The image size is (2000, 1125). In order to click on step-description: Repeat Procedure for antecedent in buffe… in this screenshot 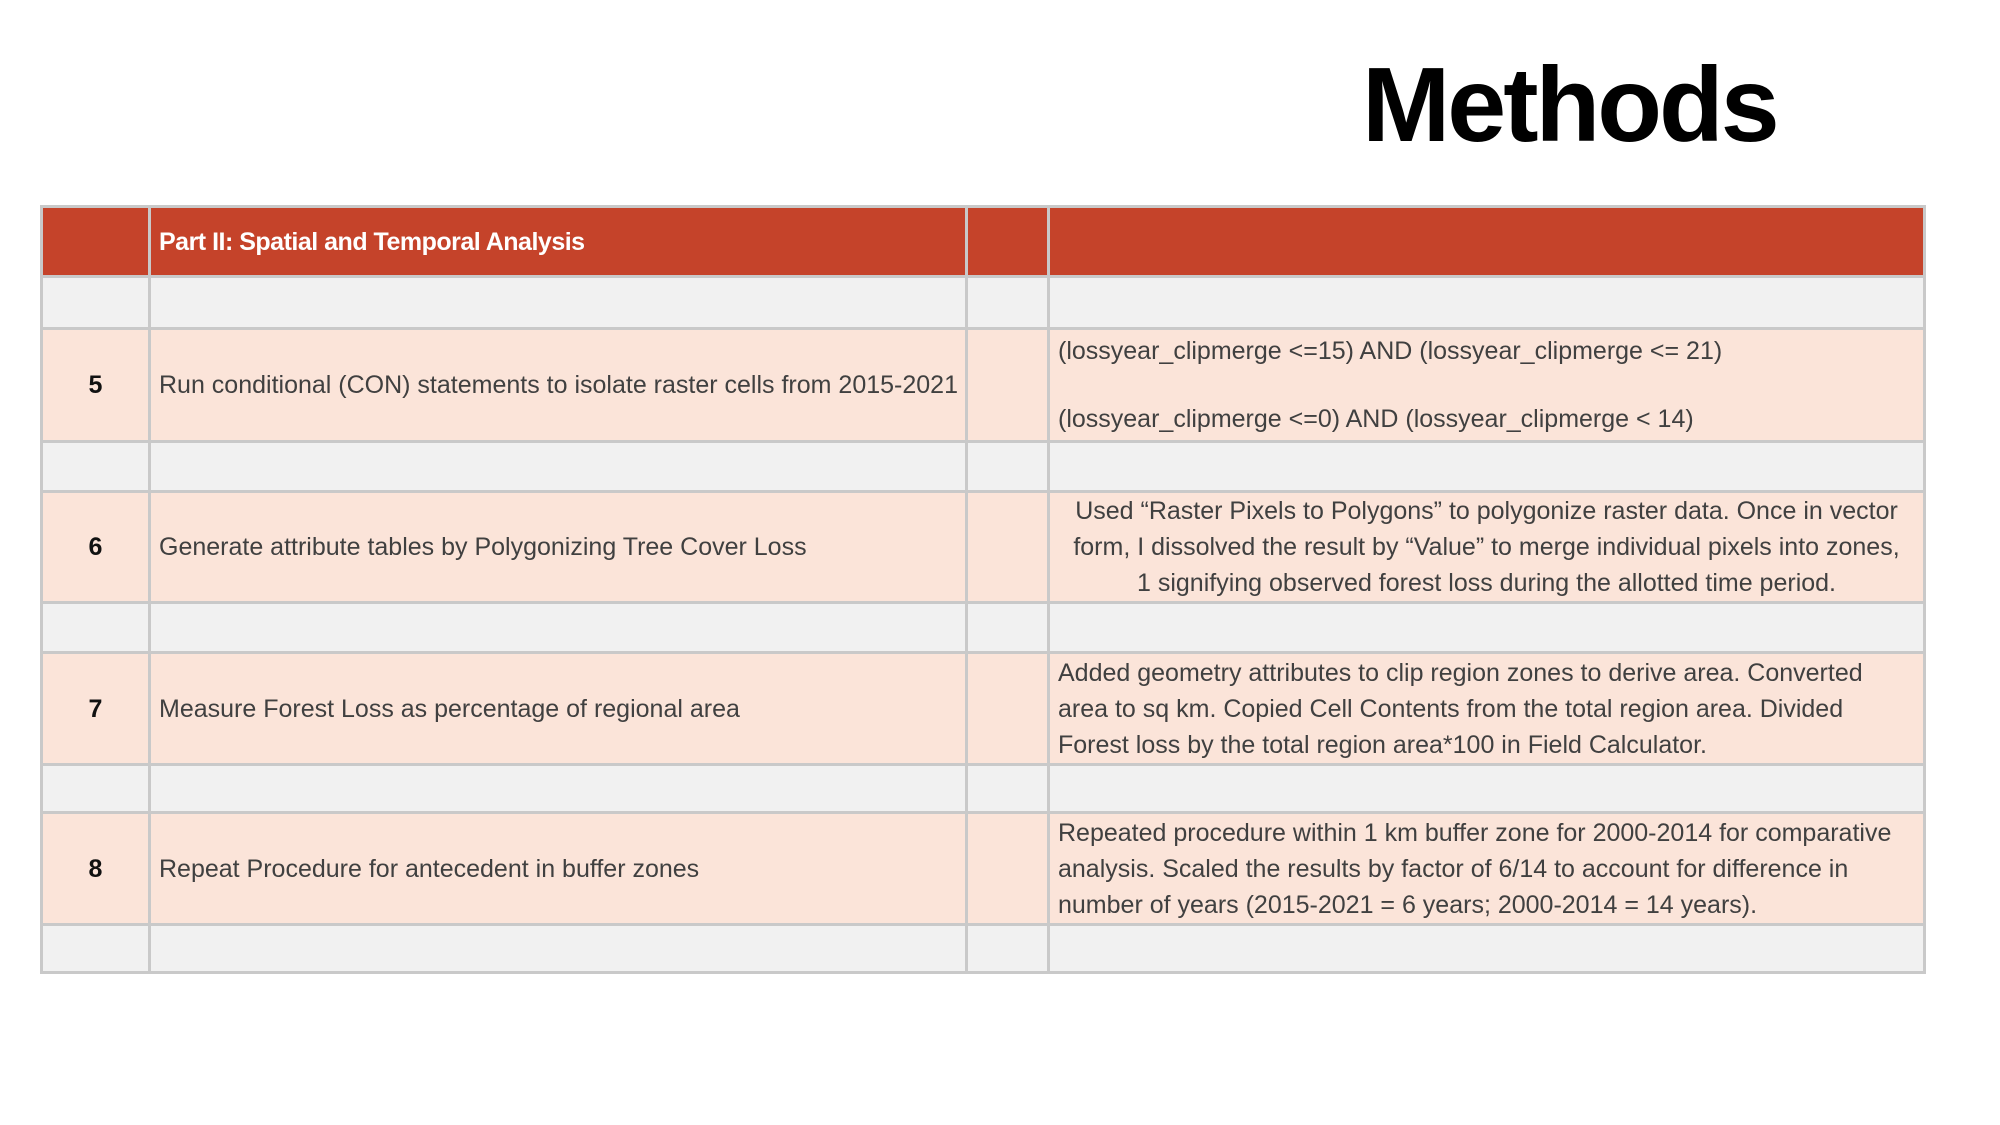, I will do `click(558, 868)`.